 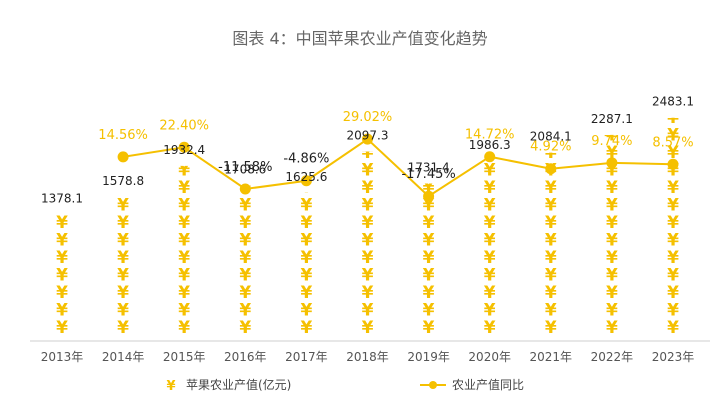 What do you see at coordinates (62, 198) in the screenshot?
I see `bar-value-label: 1378.1` at bounding box center [62, 198].